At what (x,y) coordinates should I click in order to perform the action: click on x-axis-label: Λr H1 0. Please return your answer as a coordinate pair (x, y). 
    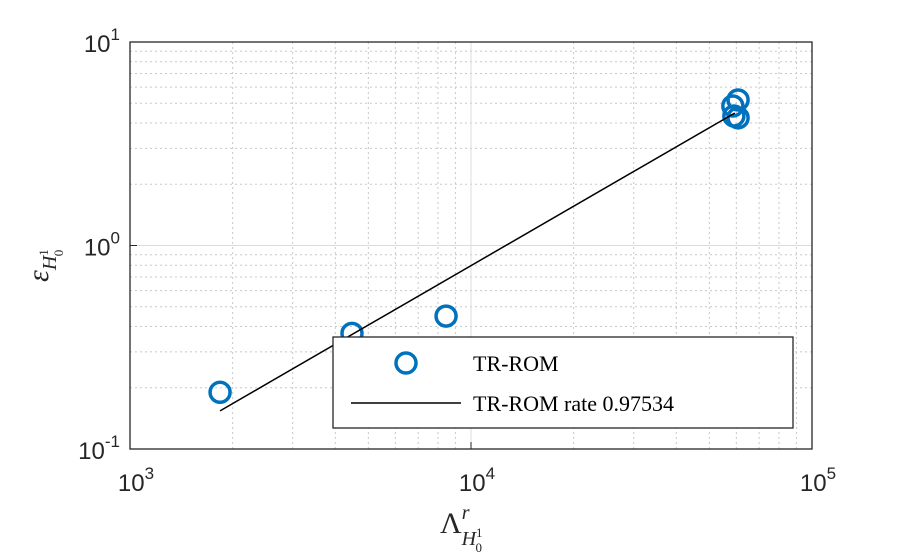
    Looking at the image, I should click on (461, 528).